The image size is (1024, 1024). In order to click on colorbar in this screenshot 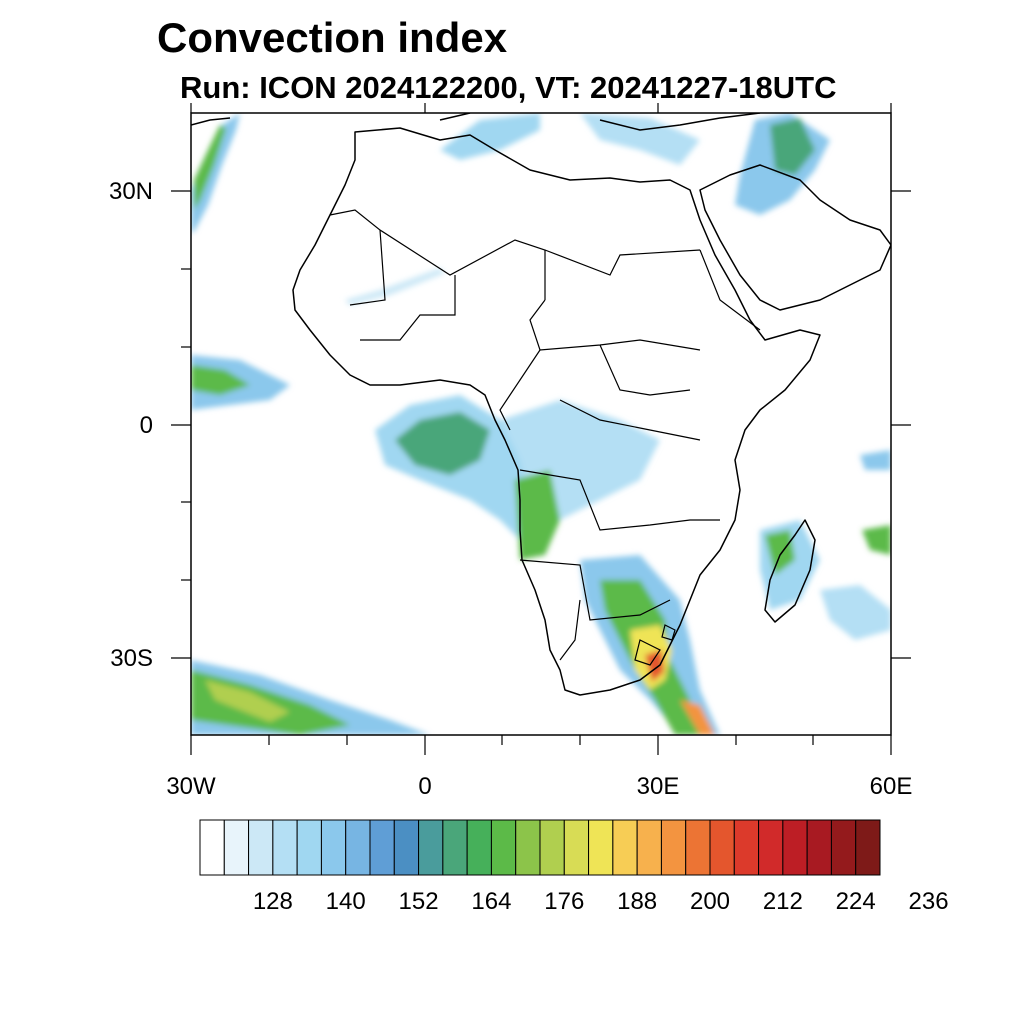, I will do `click(540, 847)`.